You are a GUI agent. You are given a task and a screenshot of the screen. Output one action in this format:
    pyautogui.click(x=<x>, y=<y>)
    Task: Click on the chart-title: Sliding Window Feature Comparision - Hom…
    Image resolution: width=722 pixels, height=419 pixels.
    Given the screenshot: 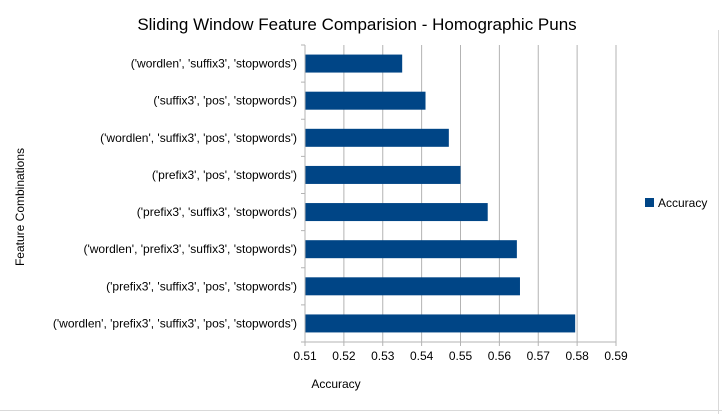 What is the action you would take?
    pyautogui.click(x=356, y=24)
    